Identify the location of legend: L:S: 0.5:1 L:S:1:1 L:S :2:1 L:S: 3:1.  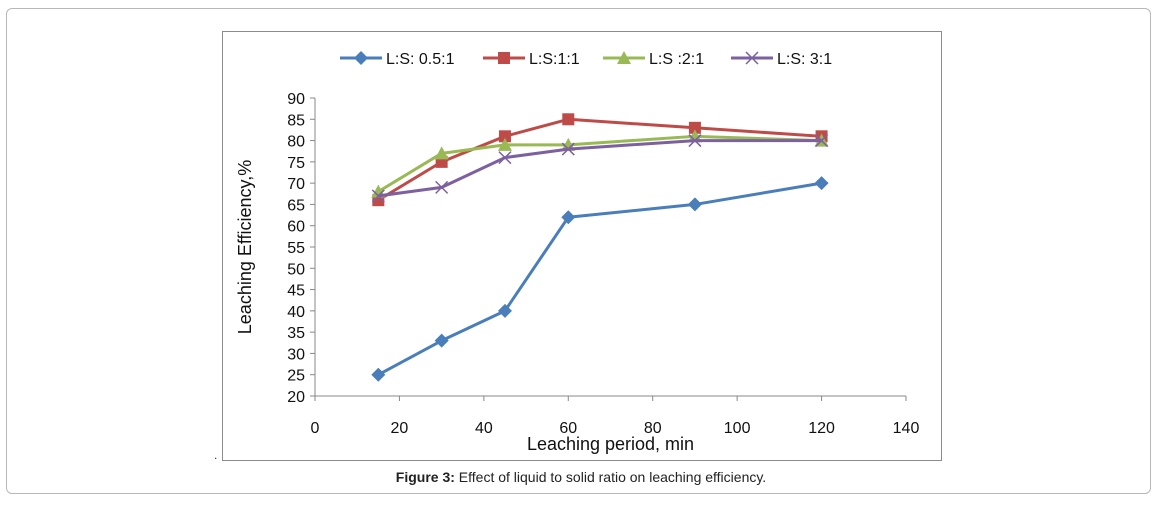
(586, 59).